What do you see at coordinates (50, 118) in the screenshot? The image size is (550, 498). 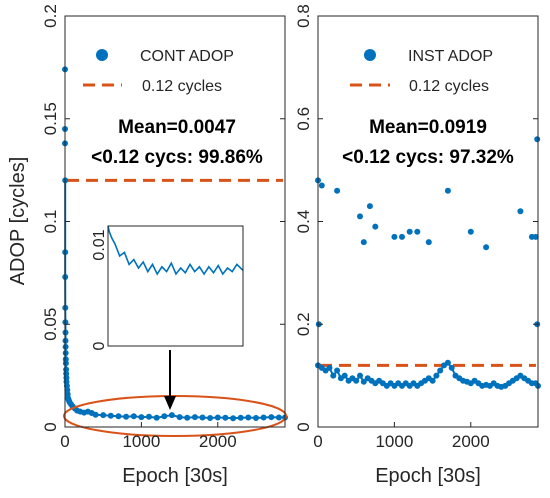 I see `left-y-tick-label: 0.15` at bounding box center [50, 118].